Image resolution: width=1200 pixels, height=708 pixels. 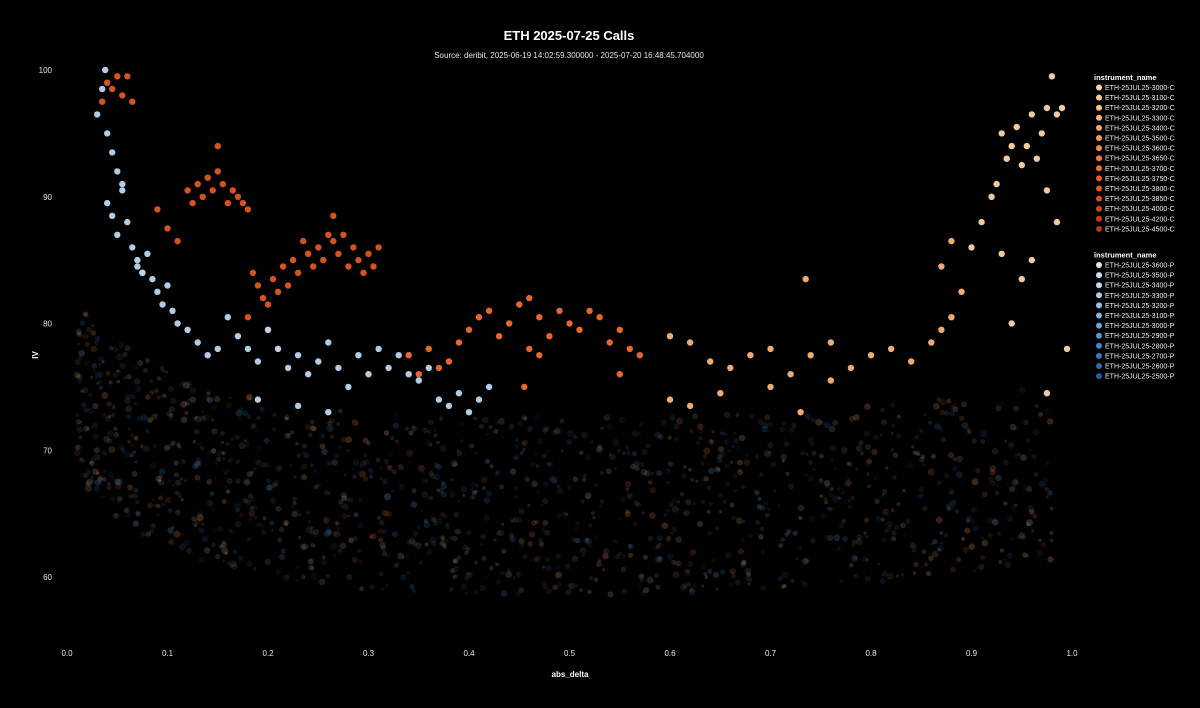 What do you see at coordinates (46, 70) in the screenshot?
I see `y-tick-label: 100` at bounding box center [46, 70].